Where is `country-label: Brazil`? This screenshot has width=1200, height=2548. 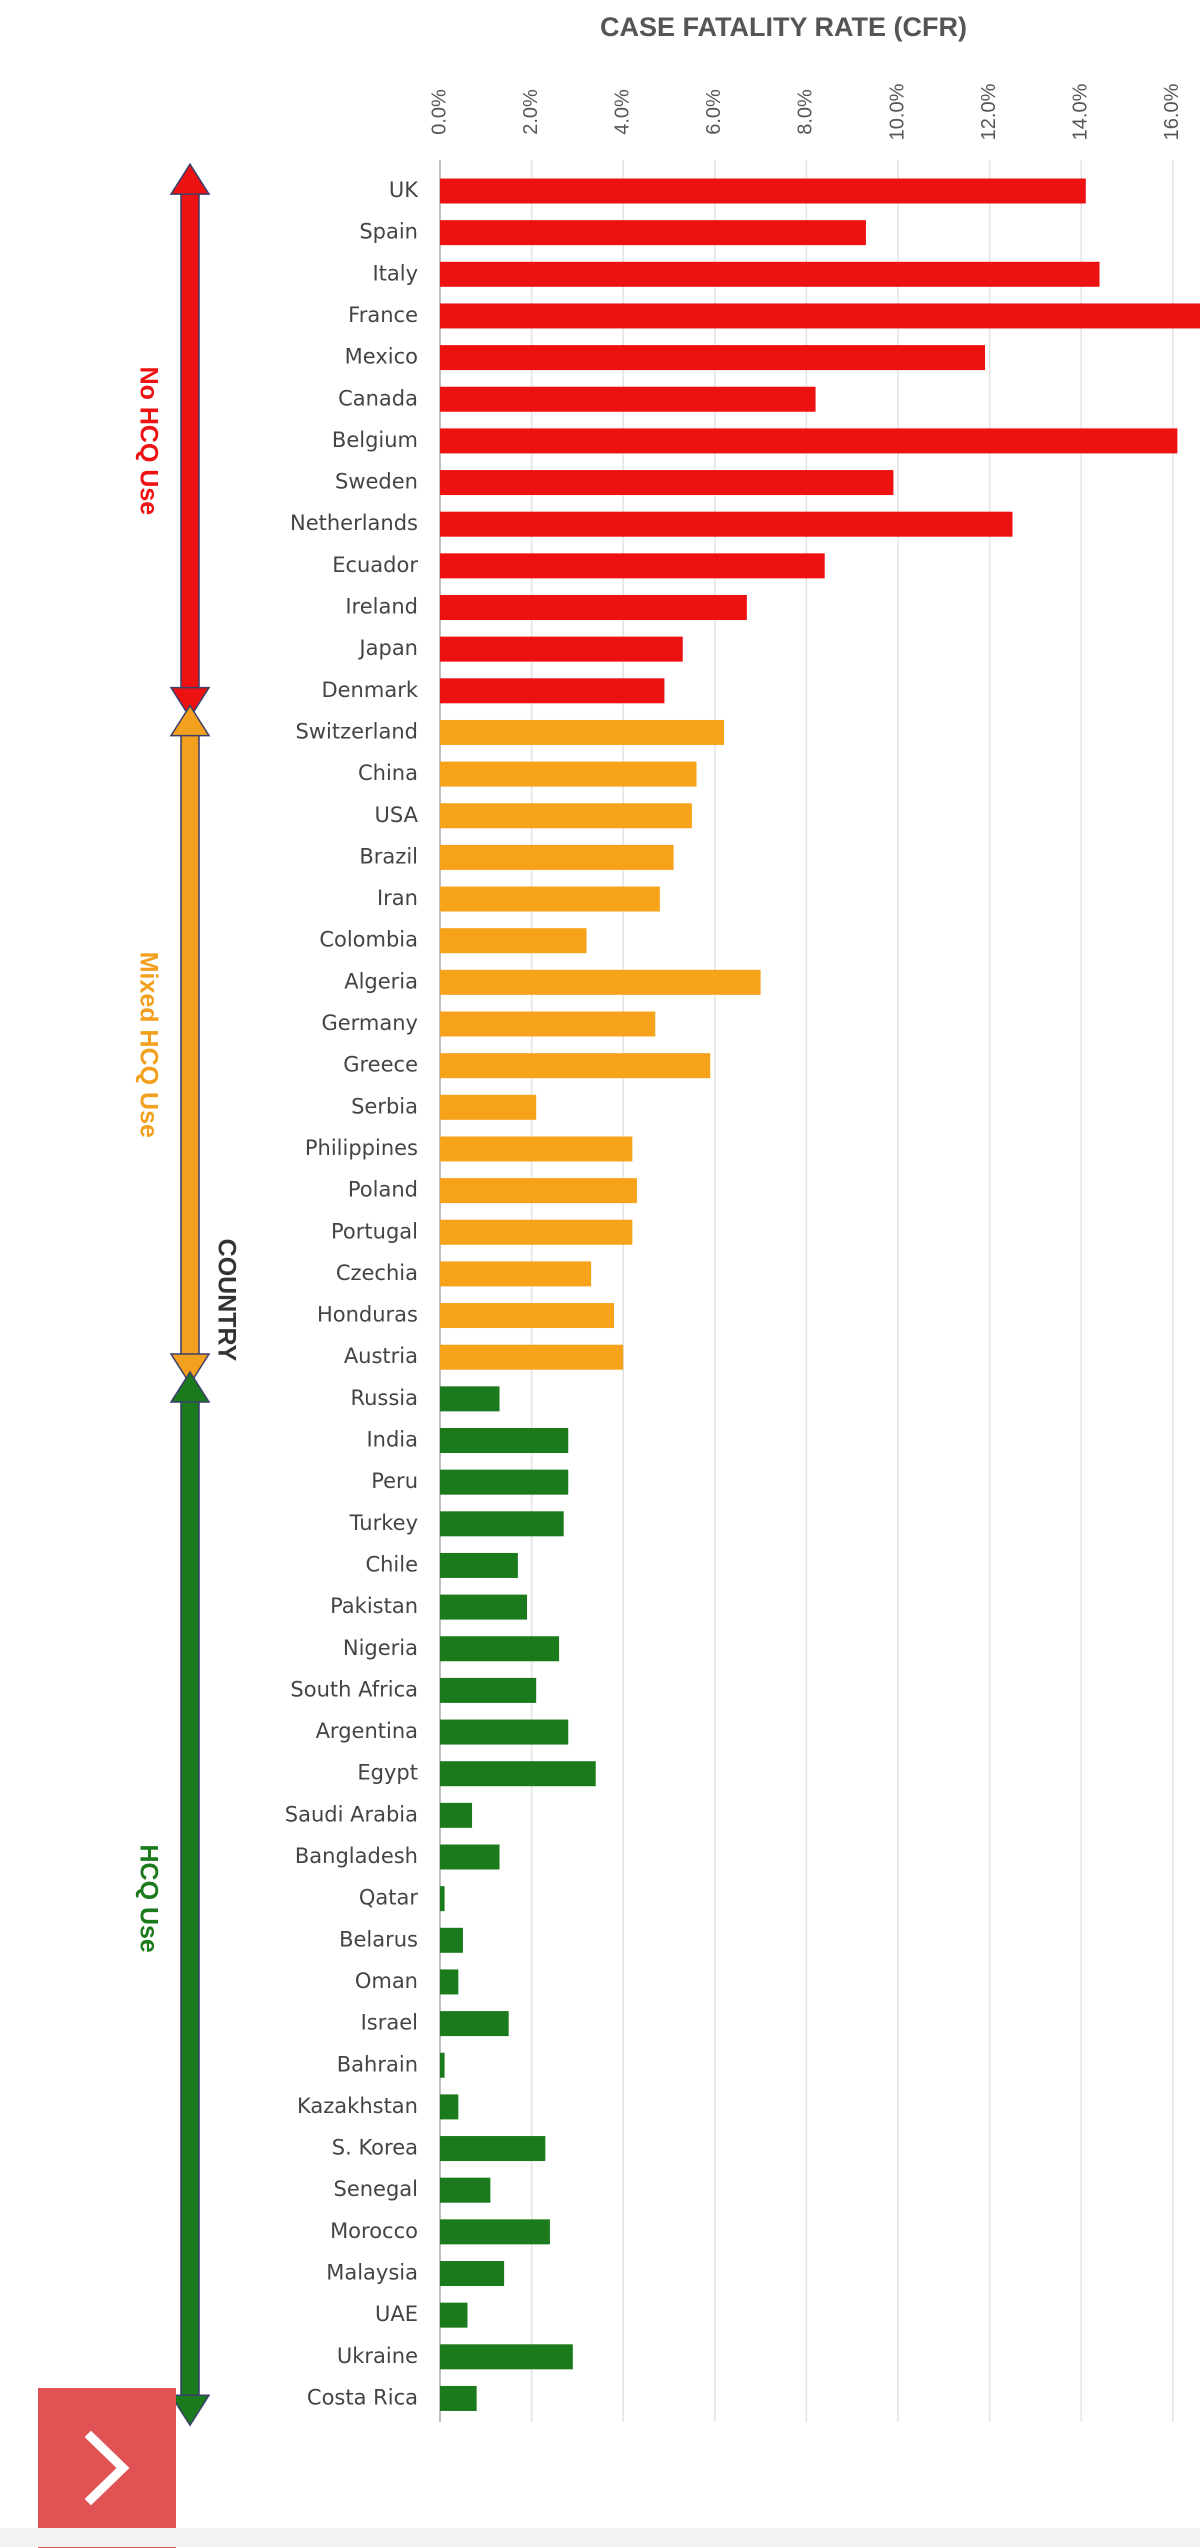
country-label: Brazil is located at coordinates (388, 856).